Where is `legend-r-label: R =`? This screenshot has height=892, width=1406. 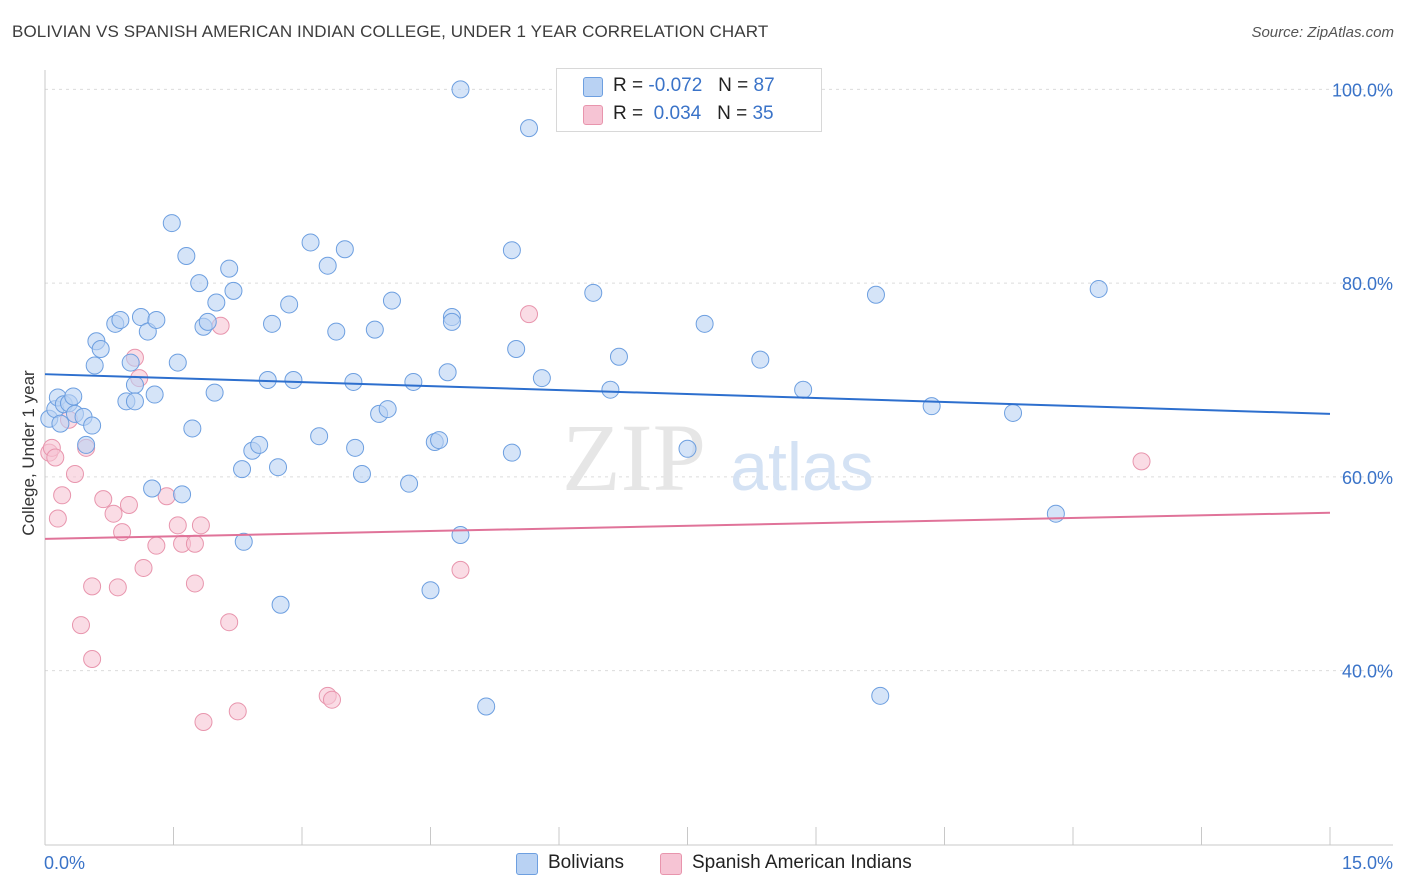
legend-r-label: R = is located at coordinates (628, 85).